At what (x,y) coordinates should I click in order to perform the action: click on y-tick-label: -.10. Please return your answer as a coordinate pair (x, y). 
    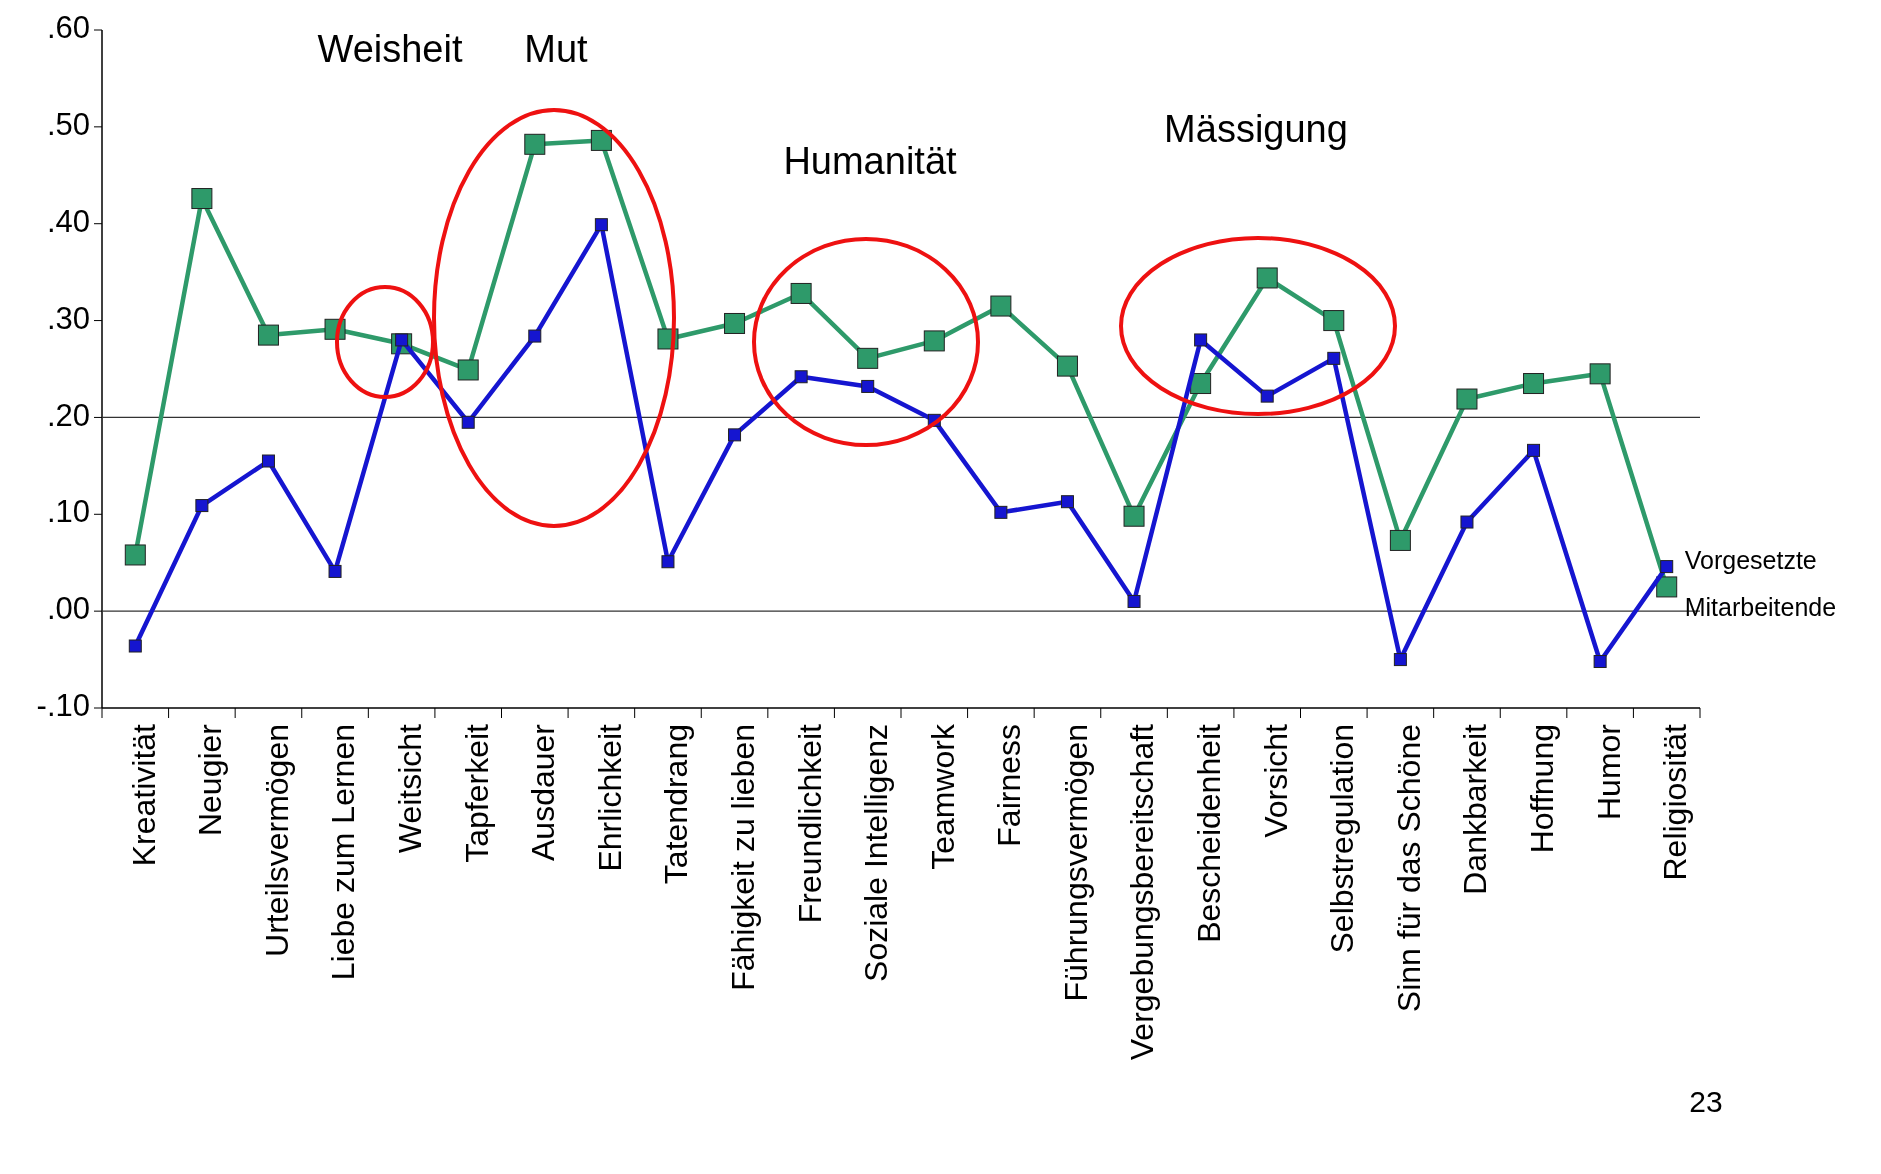
    Looking at the image, I should click on (63, 706).